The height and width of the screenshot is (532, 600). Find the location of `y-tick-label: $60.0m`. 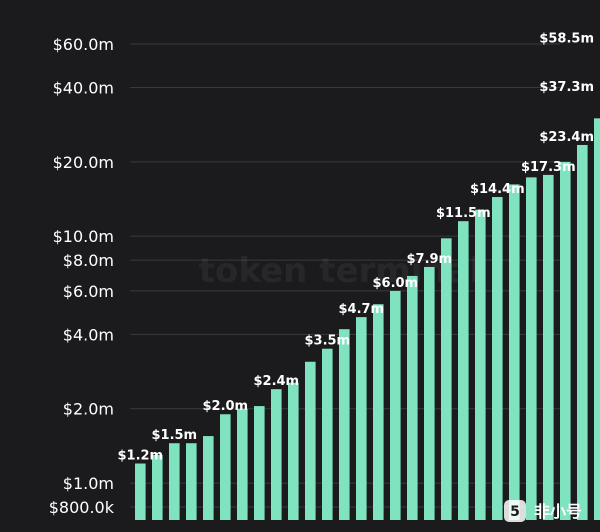

y-tick-label: $60.0m is located at coordinates (83, 44).